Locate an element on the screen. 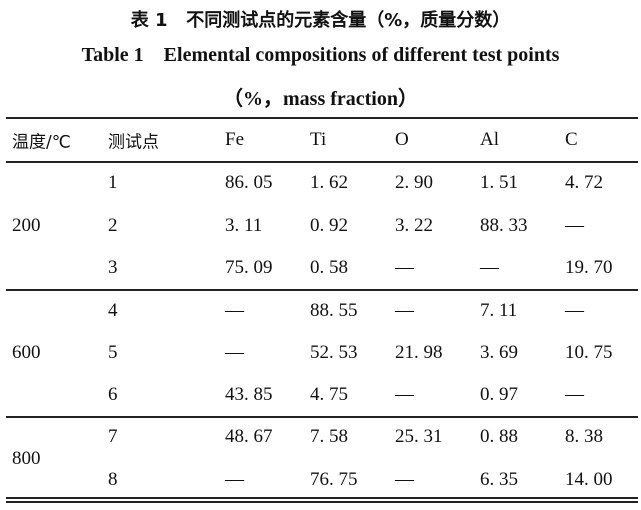  cell-fe: 48. 67 is located at coordinates (249, 436).